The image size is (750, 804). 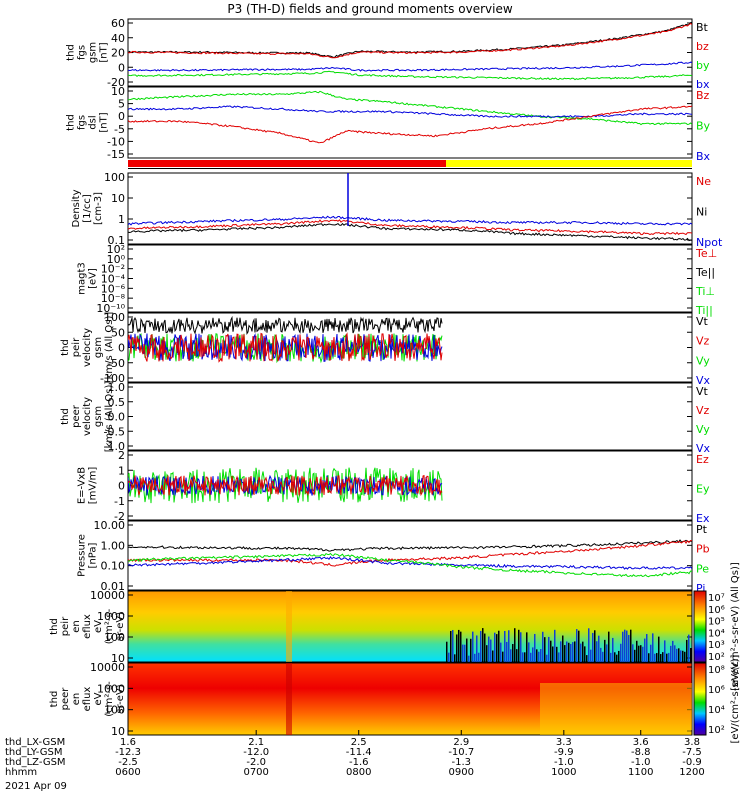 I want to click on y-axis-label: eV, so click(x=98, y=626).